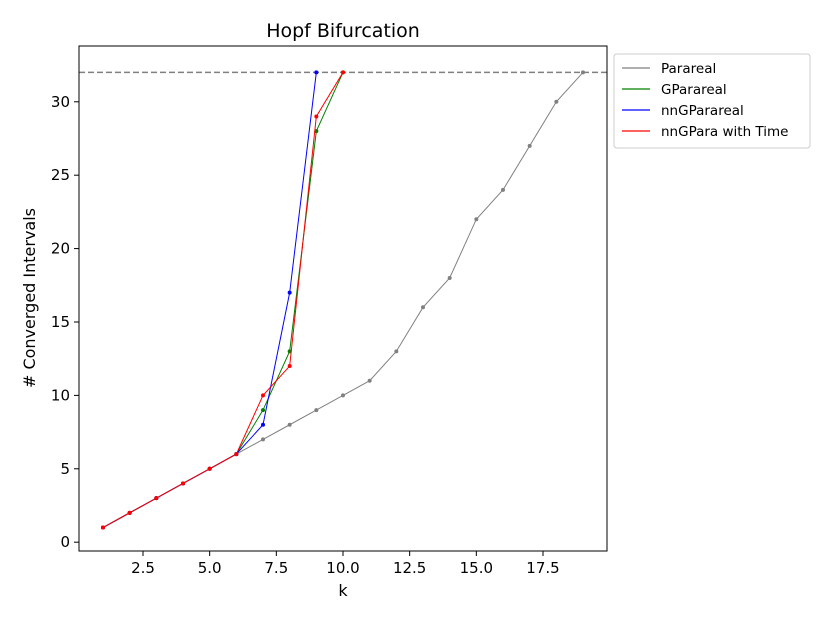 This screenshot has height=623, width=830. Describe the element at coordinates (476, 568) in the screenshot. I see `x-tick-label: 15.0` at that location.